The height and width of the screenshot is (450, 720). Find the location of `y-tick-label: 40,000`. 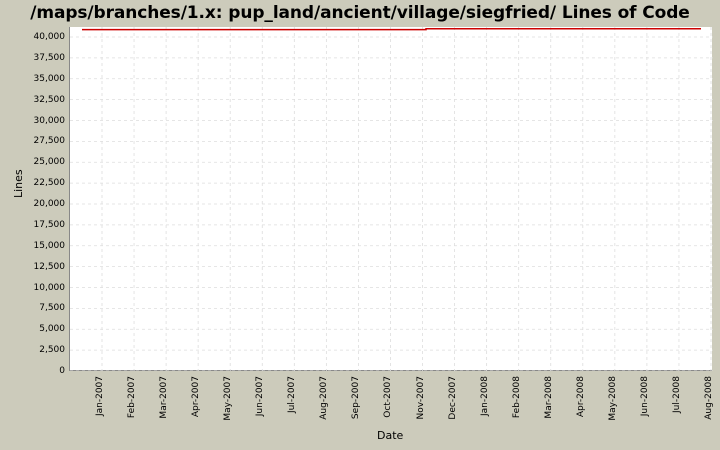

y-tick-label: 40,000 is located at coordinates (49, 37).